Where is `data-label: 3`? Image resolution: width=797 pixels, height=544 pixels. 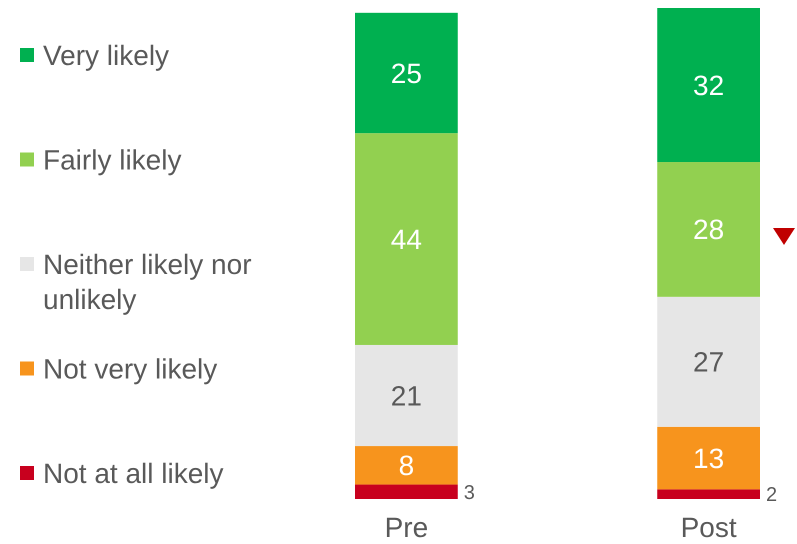
data-label: 3 is located at coordinates (469, 493).